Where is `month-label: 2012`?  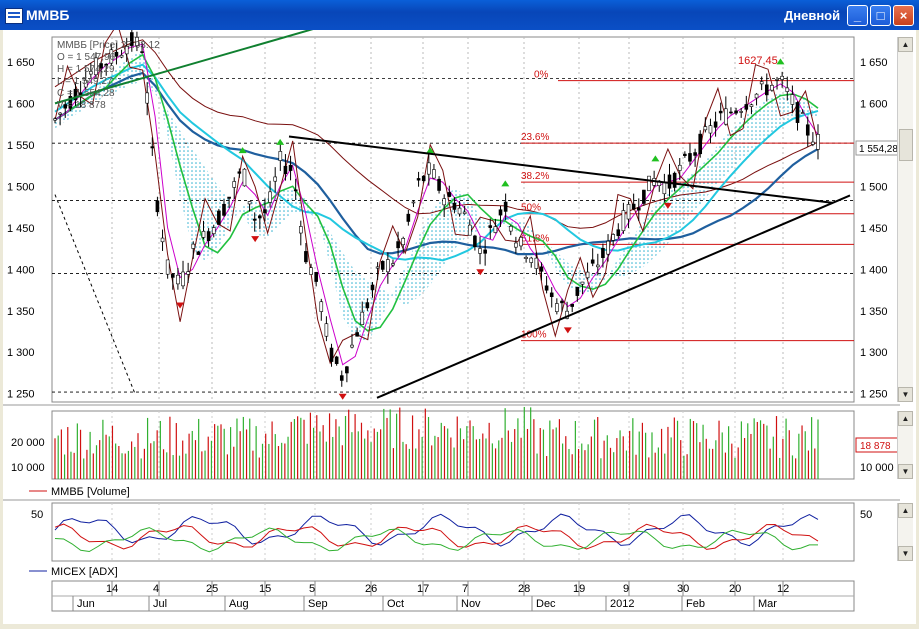
month-label: 2012 is located at coordinates (622, 604).